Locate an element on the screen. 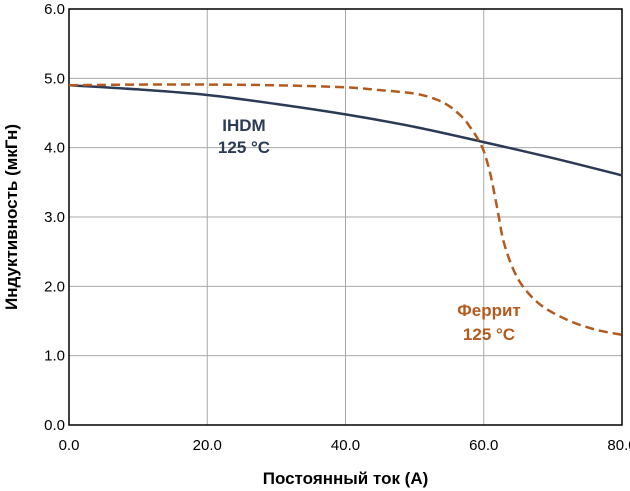 The image size is (630, 491). ferrite-label-line: Феррит is located at coordinates (489, 310).